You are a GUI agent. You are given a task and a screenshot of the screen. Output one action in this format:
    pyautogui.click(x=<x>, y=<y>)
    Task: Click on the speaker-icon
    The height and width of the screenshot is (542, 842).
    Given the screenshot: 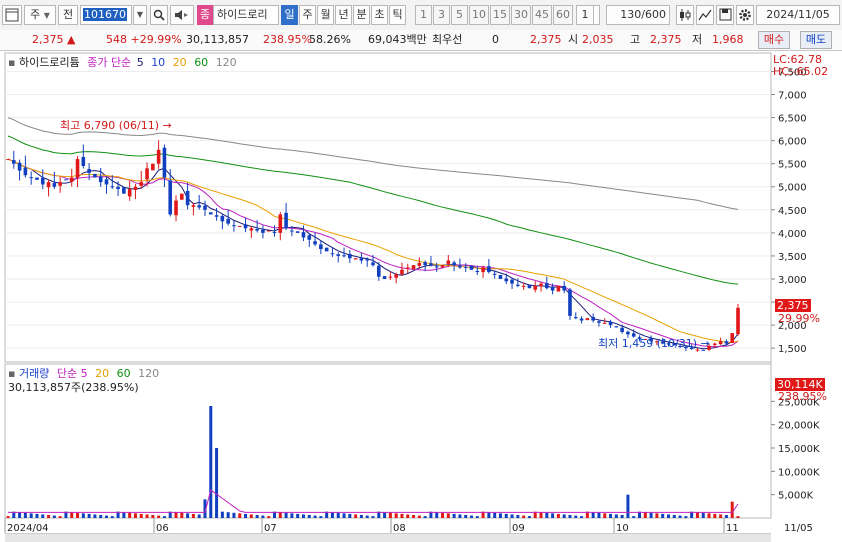 What is the action you would take?
    pyautogui.click(x=182, y=15)
    